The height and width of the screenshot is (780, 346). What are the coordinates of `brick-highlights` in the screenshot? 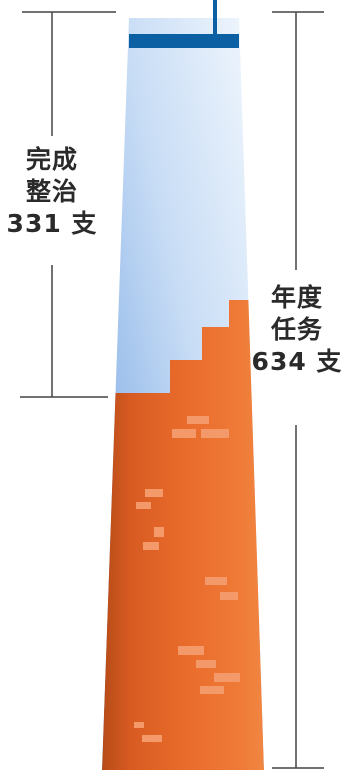 It's located at (187, 579).